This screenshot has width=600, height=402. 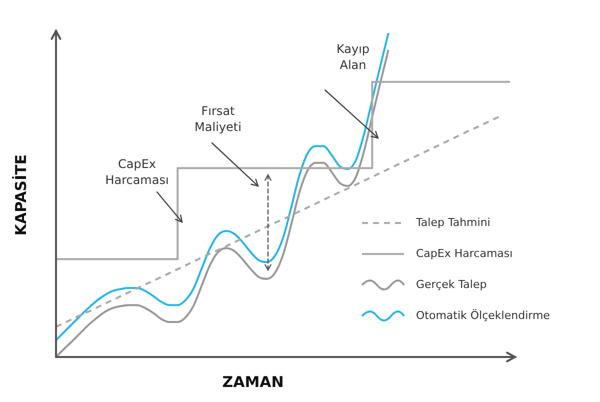 What do you see at coordinates (353, 57) in the screenshot?
I see `annotation: Kayıp Alan` at bounding box center [353, 57].